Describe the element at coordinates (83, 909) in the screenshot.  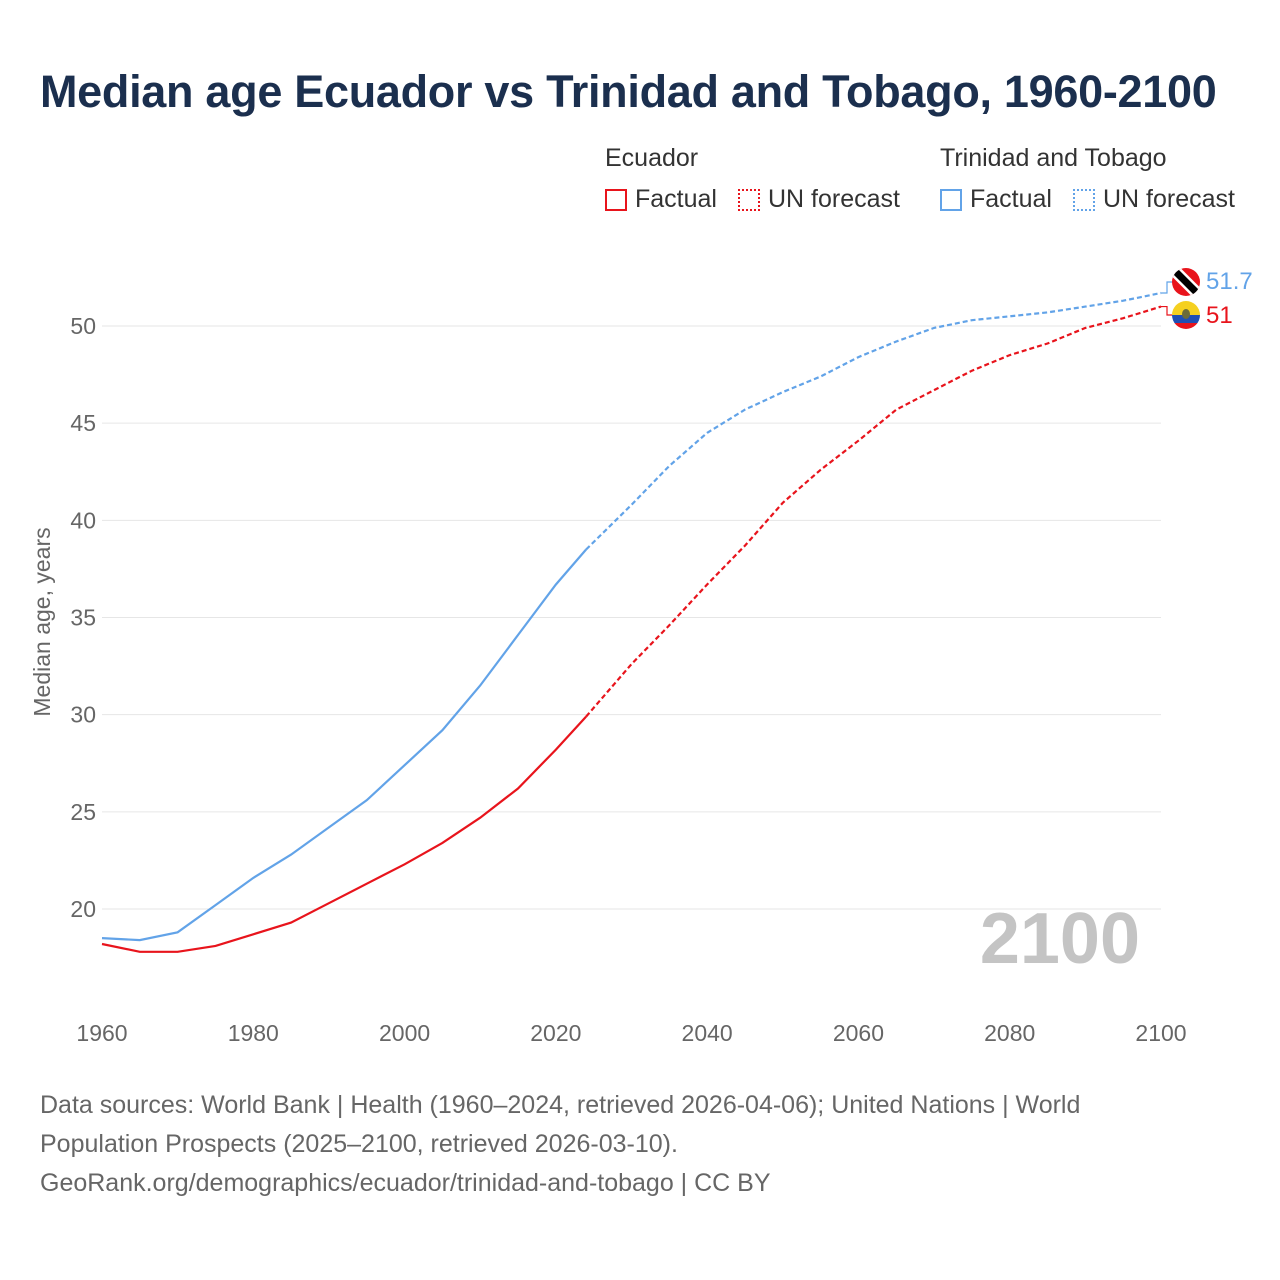
I see `y-tick-label: 20` at that location.